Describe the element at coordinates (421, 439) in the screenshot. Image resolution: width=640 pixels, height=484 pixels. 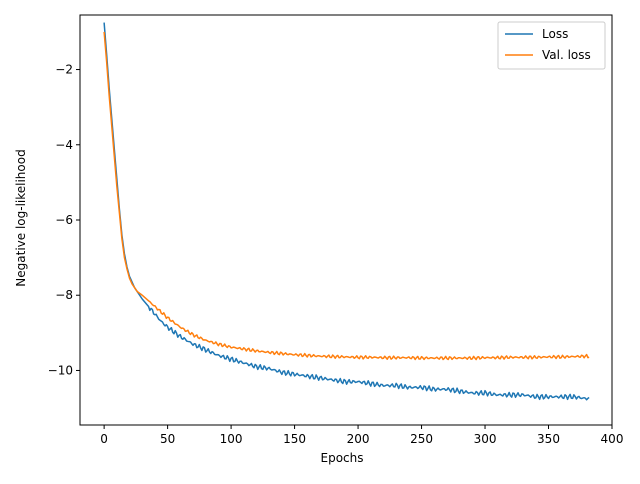
I see `x-tick-label: 250` at that location.